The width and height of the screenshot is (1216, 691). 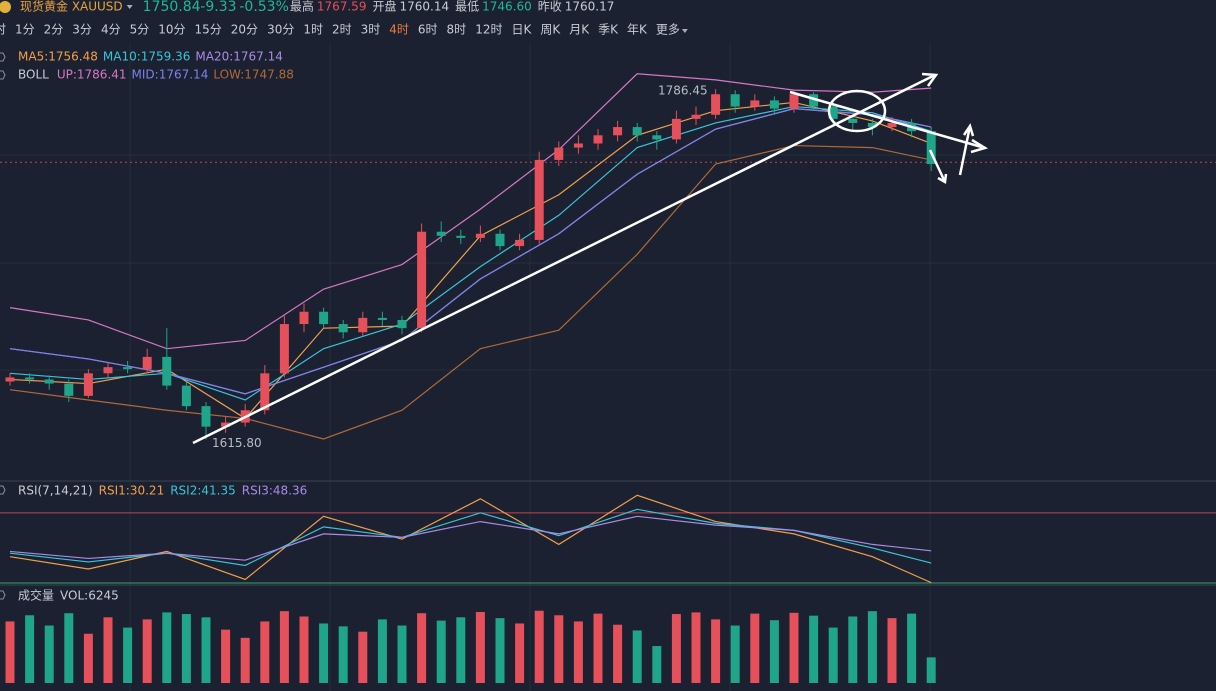 I want to click on timeframe-tab: 年K, so click(x=637, y=30).